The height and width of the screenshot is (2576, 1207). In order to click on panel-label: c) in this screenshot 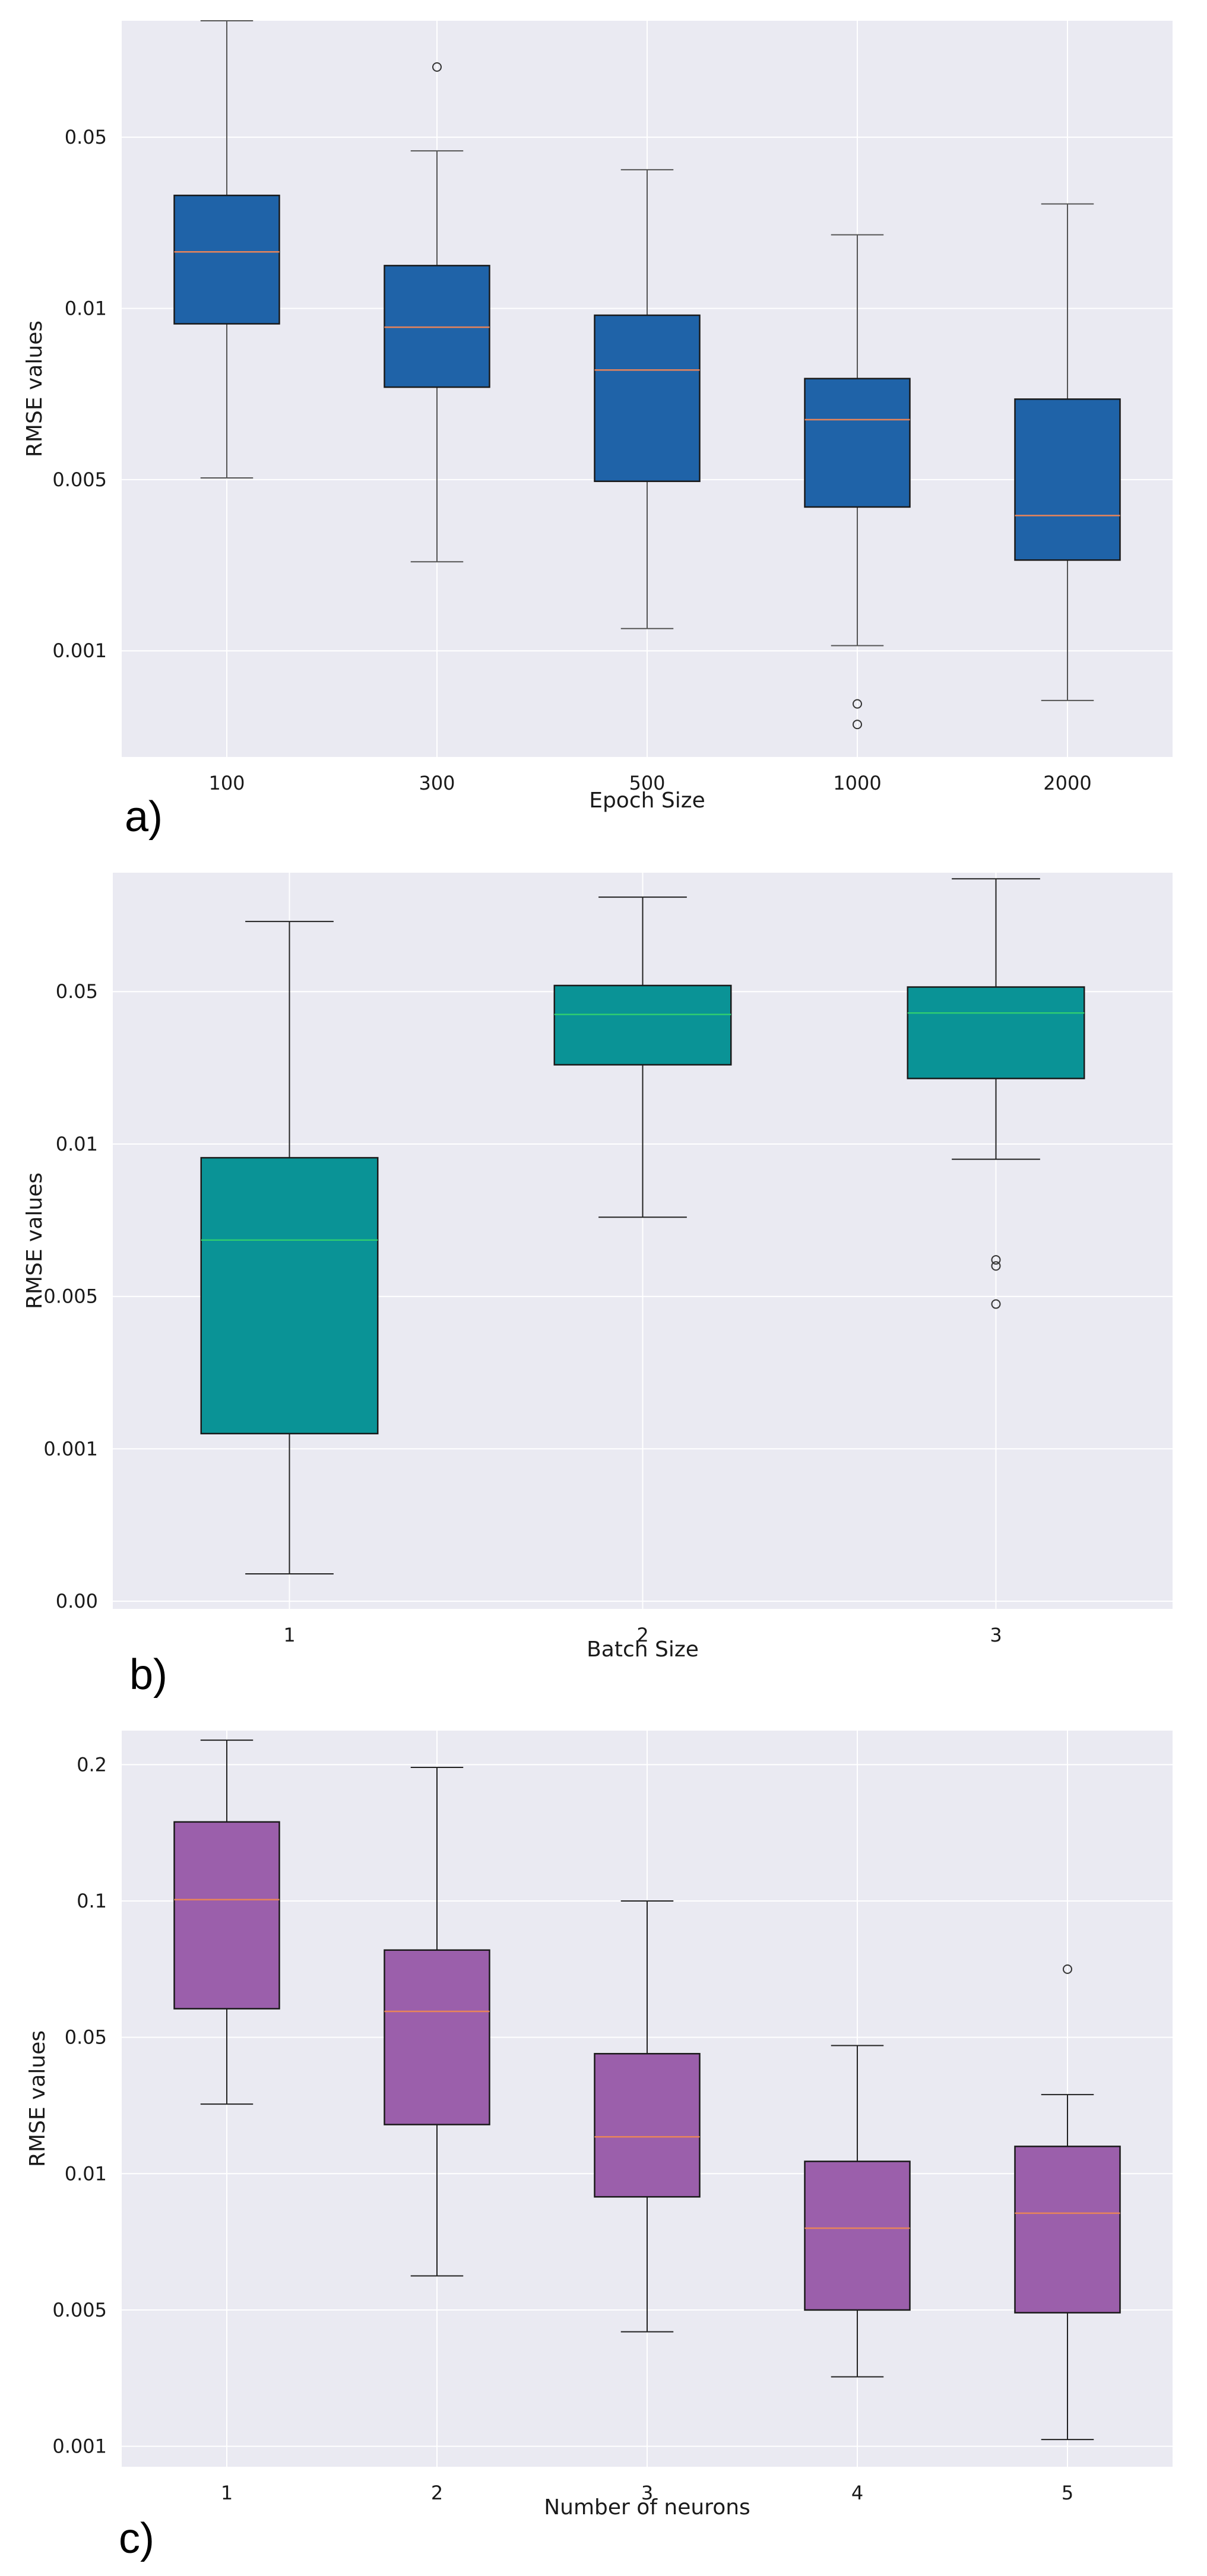, I will do `click(136, 2538)`.